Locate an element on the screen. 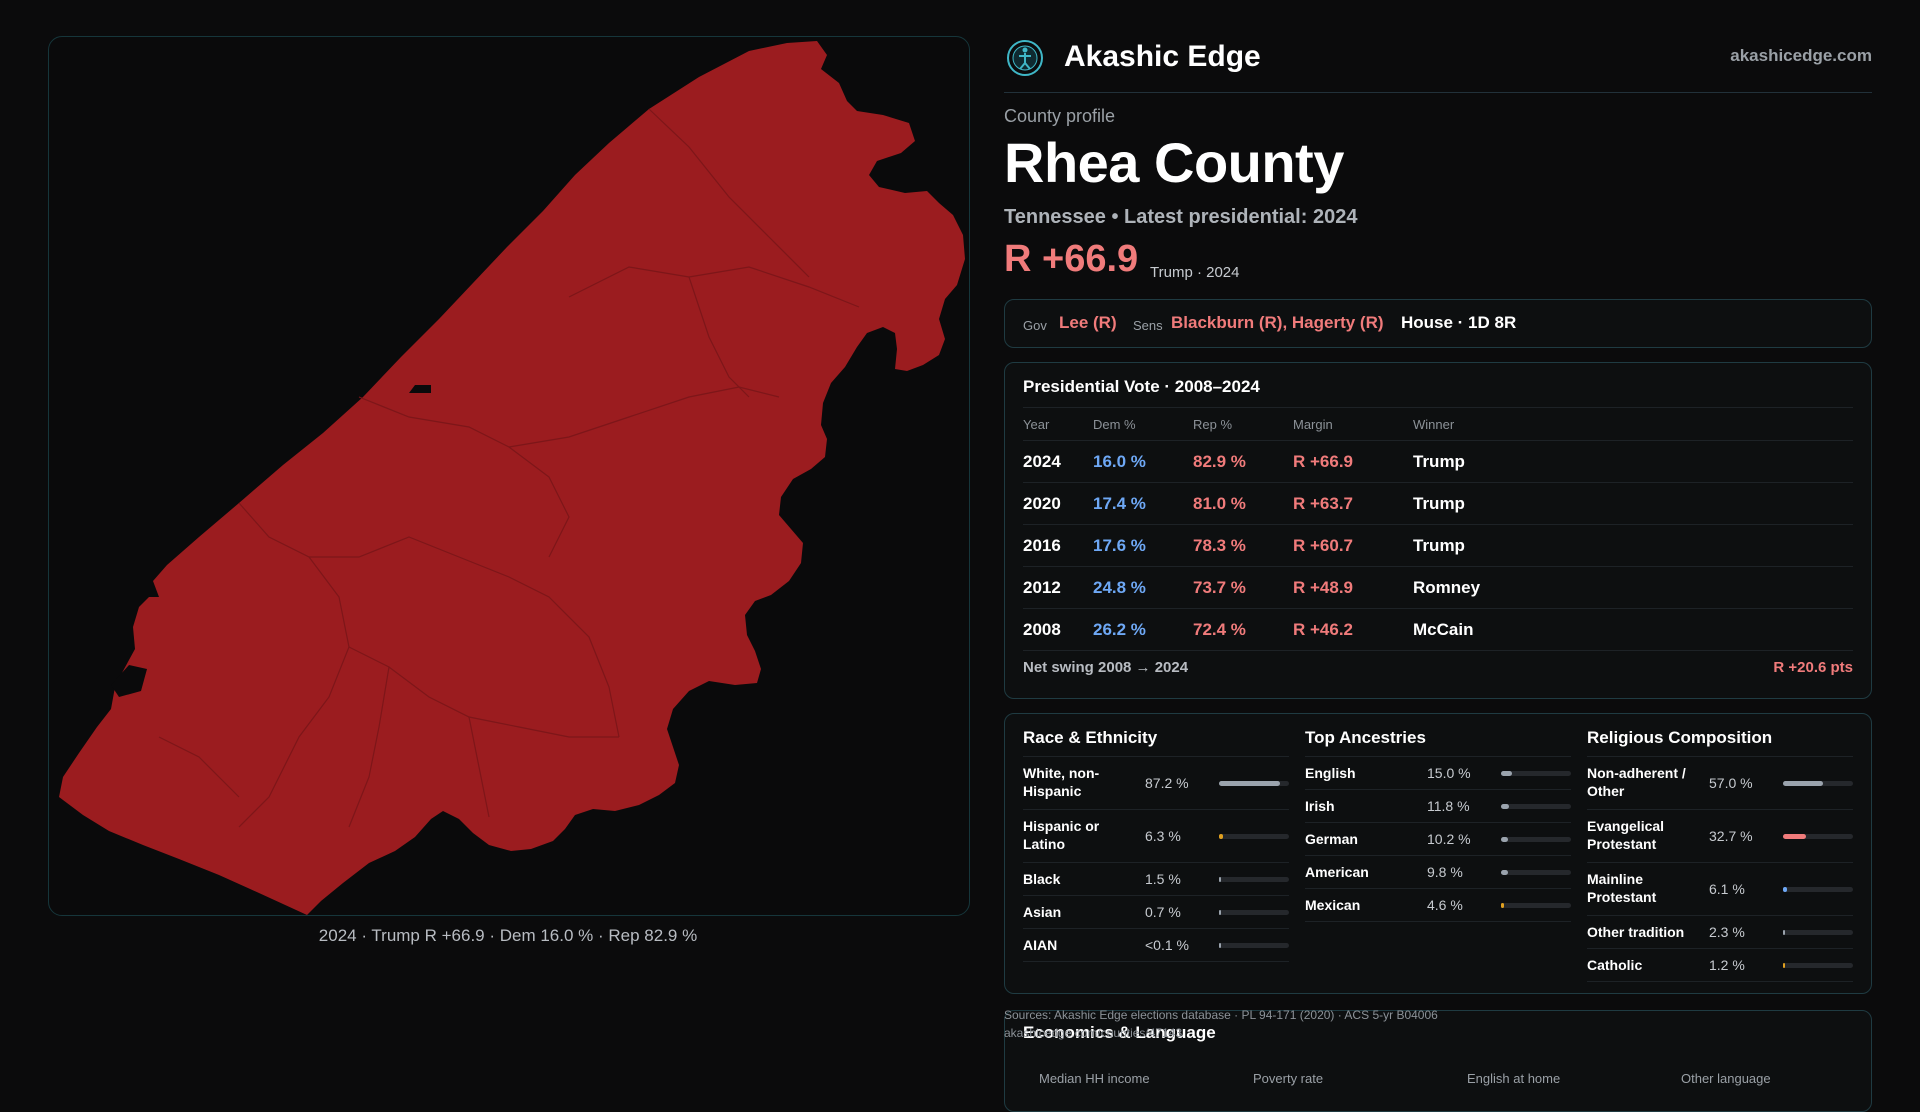 This screenshot has width=1920, height=1112. row-year: 2008 is located at coordinates (1042, 629).